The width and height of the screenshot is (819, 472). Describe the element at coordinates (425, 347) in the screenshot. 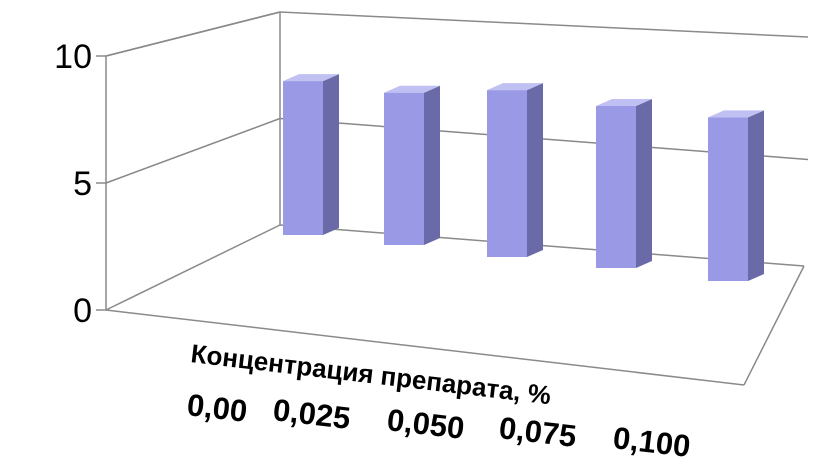

I see `floor-front-edge` at that location.